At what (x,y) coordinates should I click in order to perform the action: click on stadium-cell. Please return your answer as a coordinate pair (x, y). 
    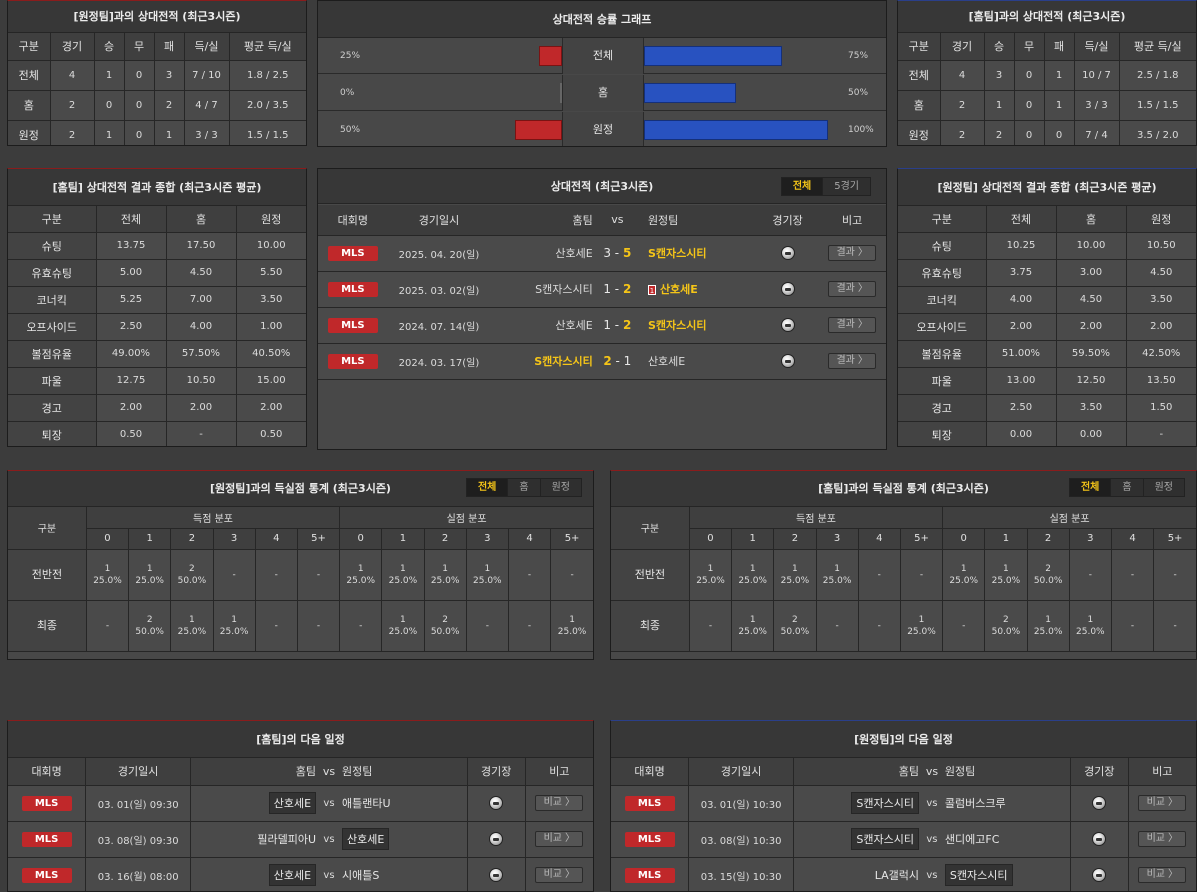
    Looking at the image, I should click on (496, 874).